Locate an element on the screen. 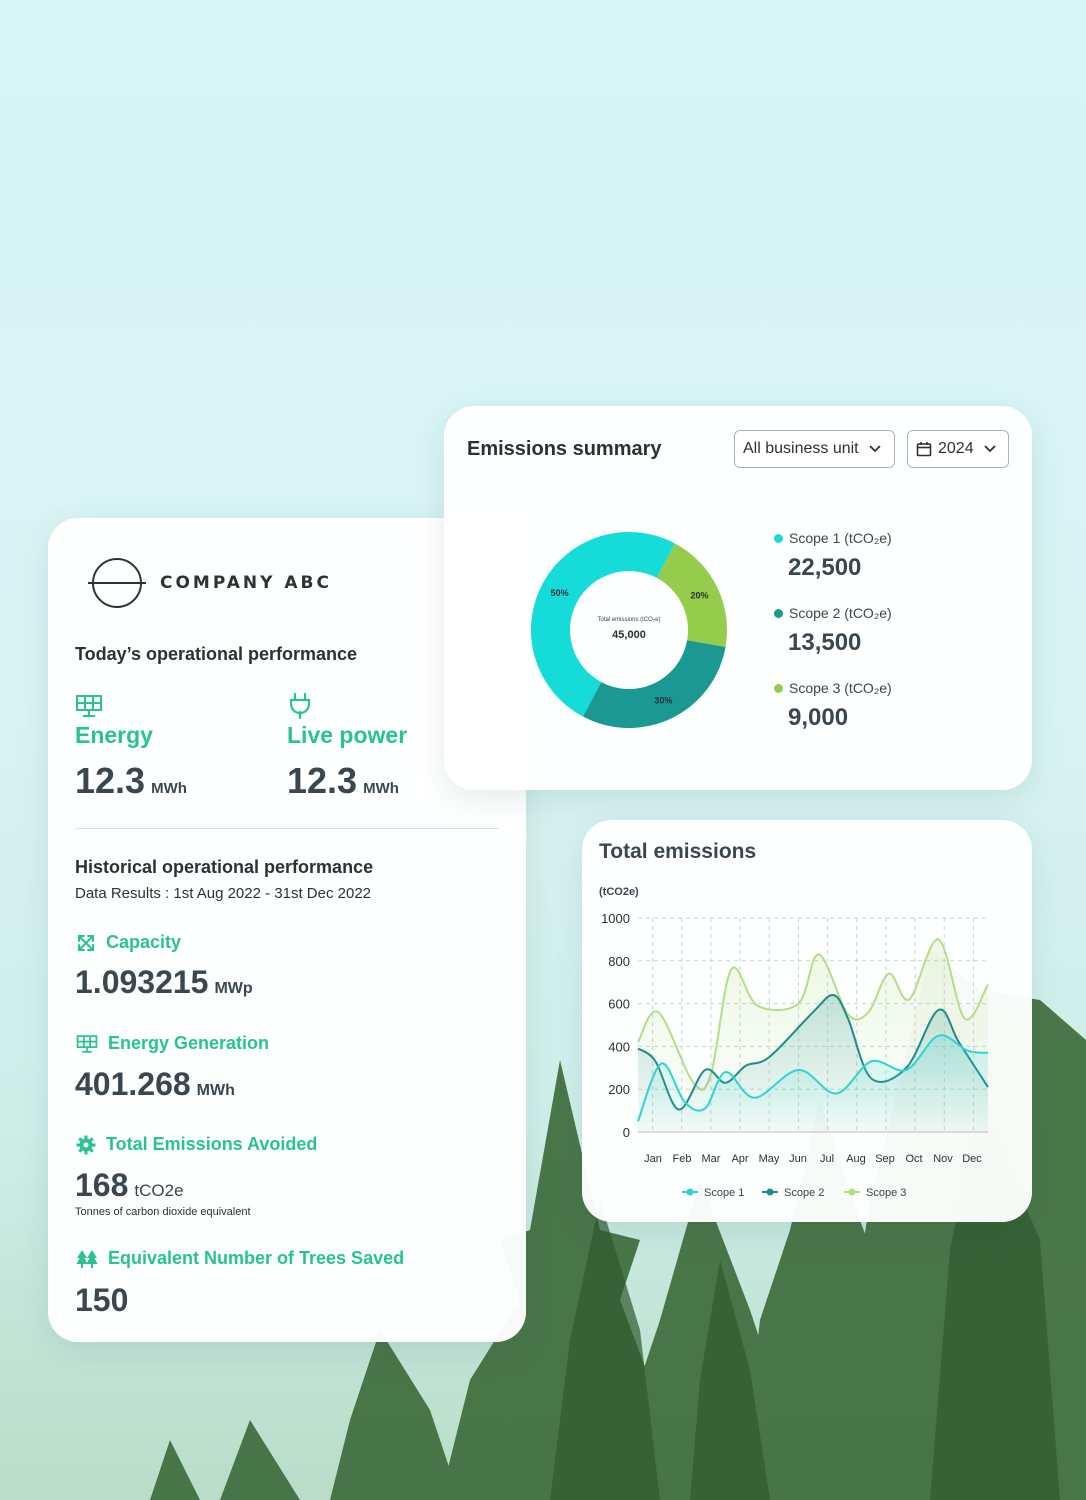  live-power-value: 12.3 MWh is located at coordinates (343, 781).